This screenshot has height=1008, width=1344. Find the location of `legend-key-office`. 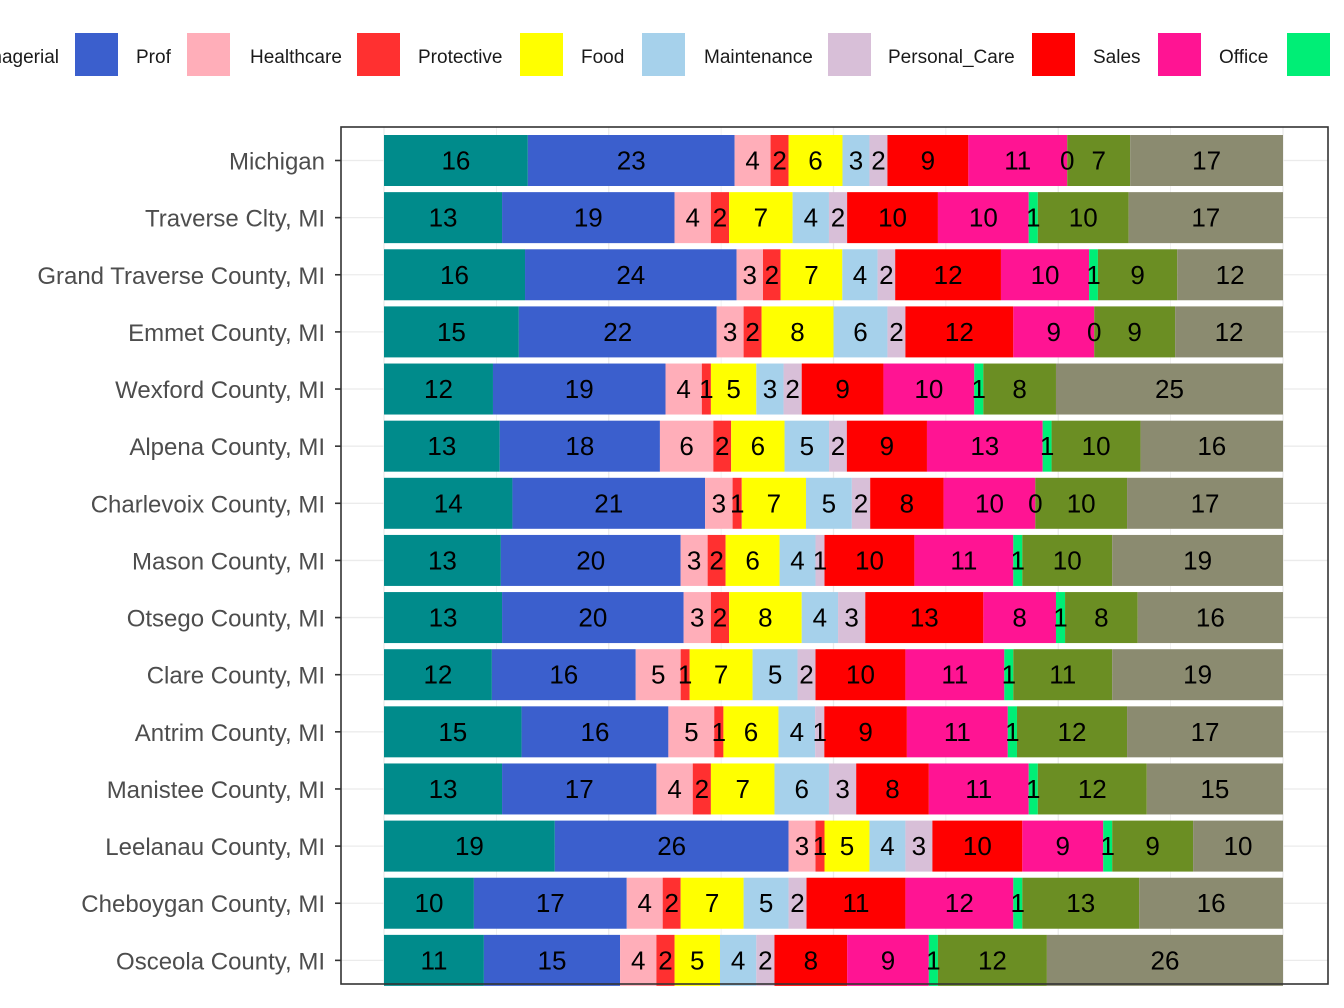

legend-key-office is located at coordinates (1179, 54).